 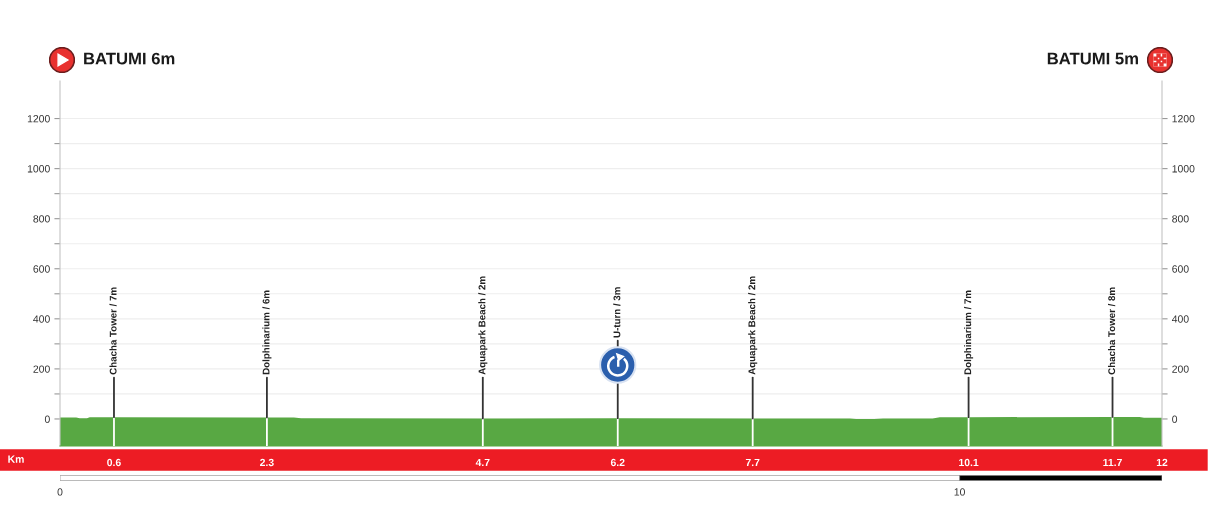 I want to click on y2-tick-label: 0, so click(x=1175, y=419).